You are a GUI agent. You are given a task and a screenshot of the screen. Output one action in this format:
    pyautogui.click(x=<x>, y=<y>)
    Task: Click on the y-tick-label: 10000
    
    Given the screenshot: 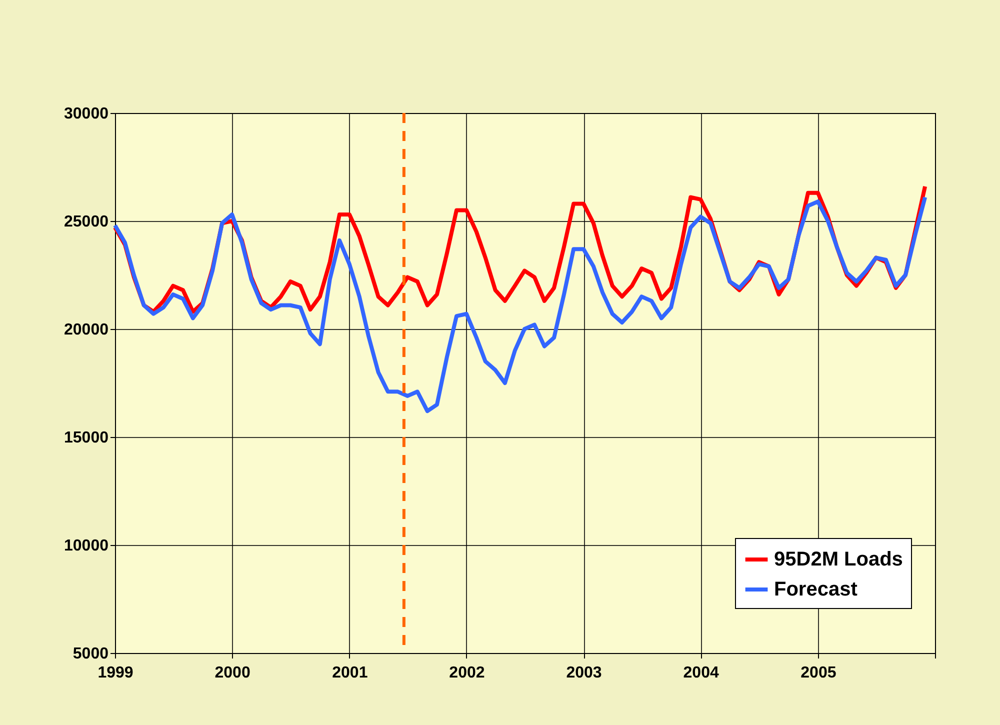 What is the action you would take?
    pyautogui.click(x=86, y=546)
    